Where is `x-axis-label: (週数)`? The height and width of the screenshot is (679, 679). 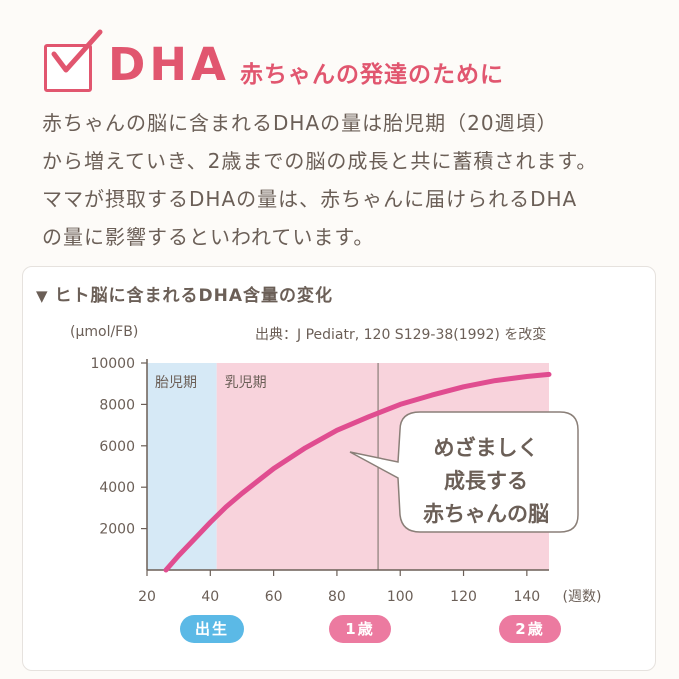
x-axis-label: (週数) is located at coordinates (582, 597).